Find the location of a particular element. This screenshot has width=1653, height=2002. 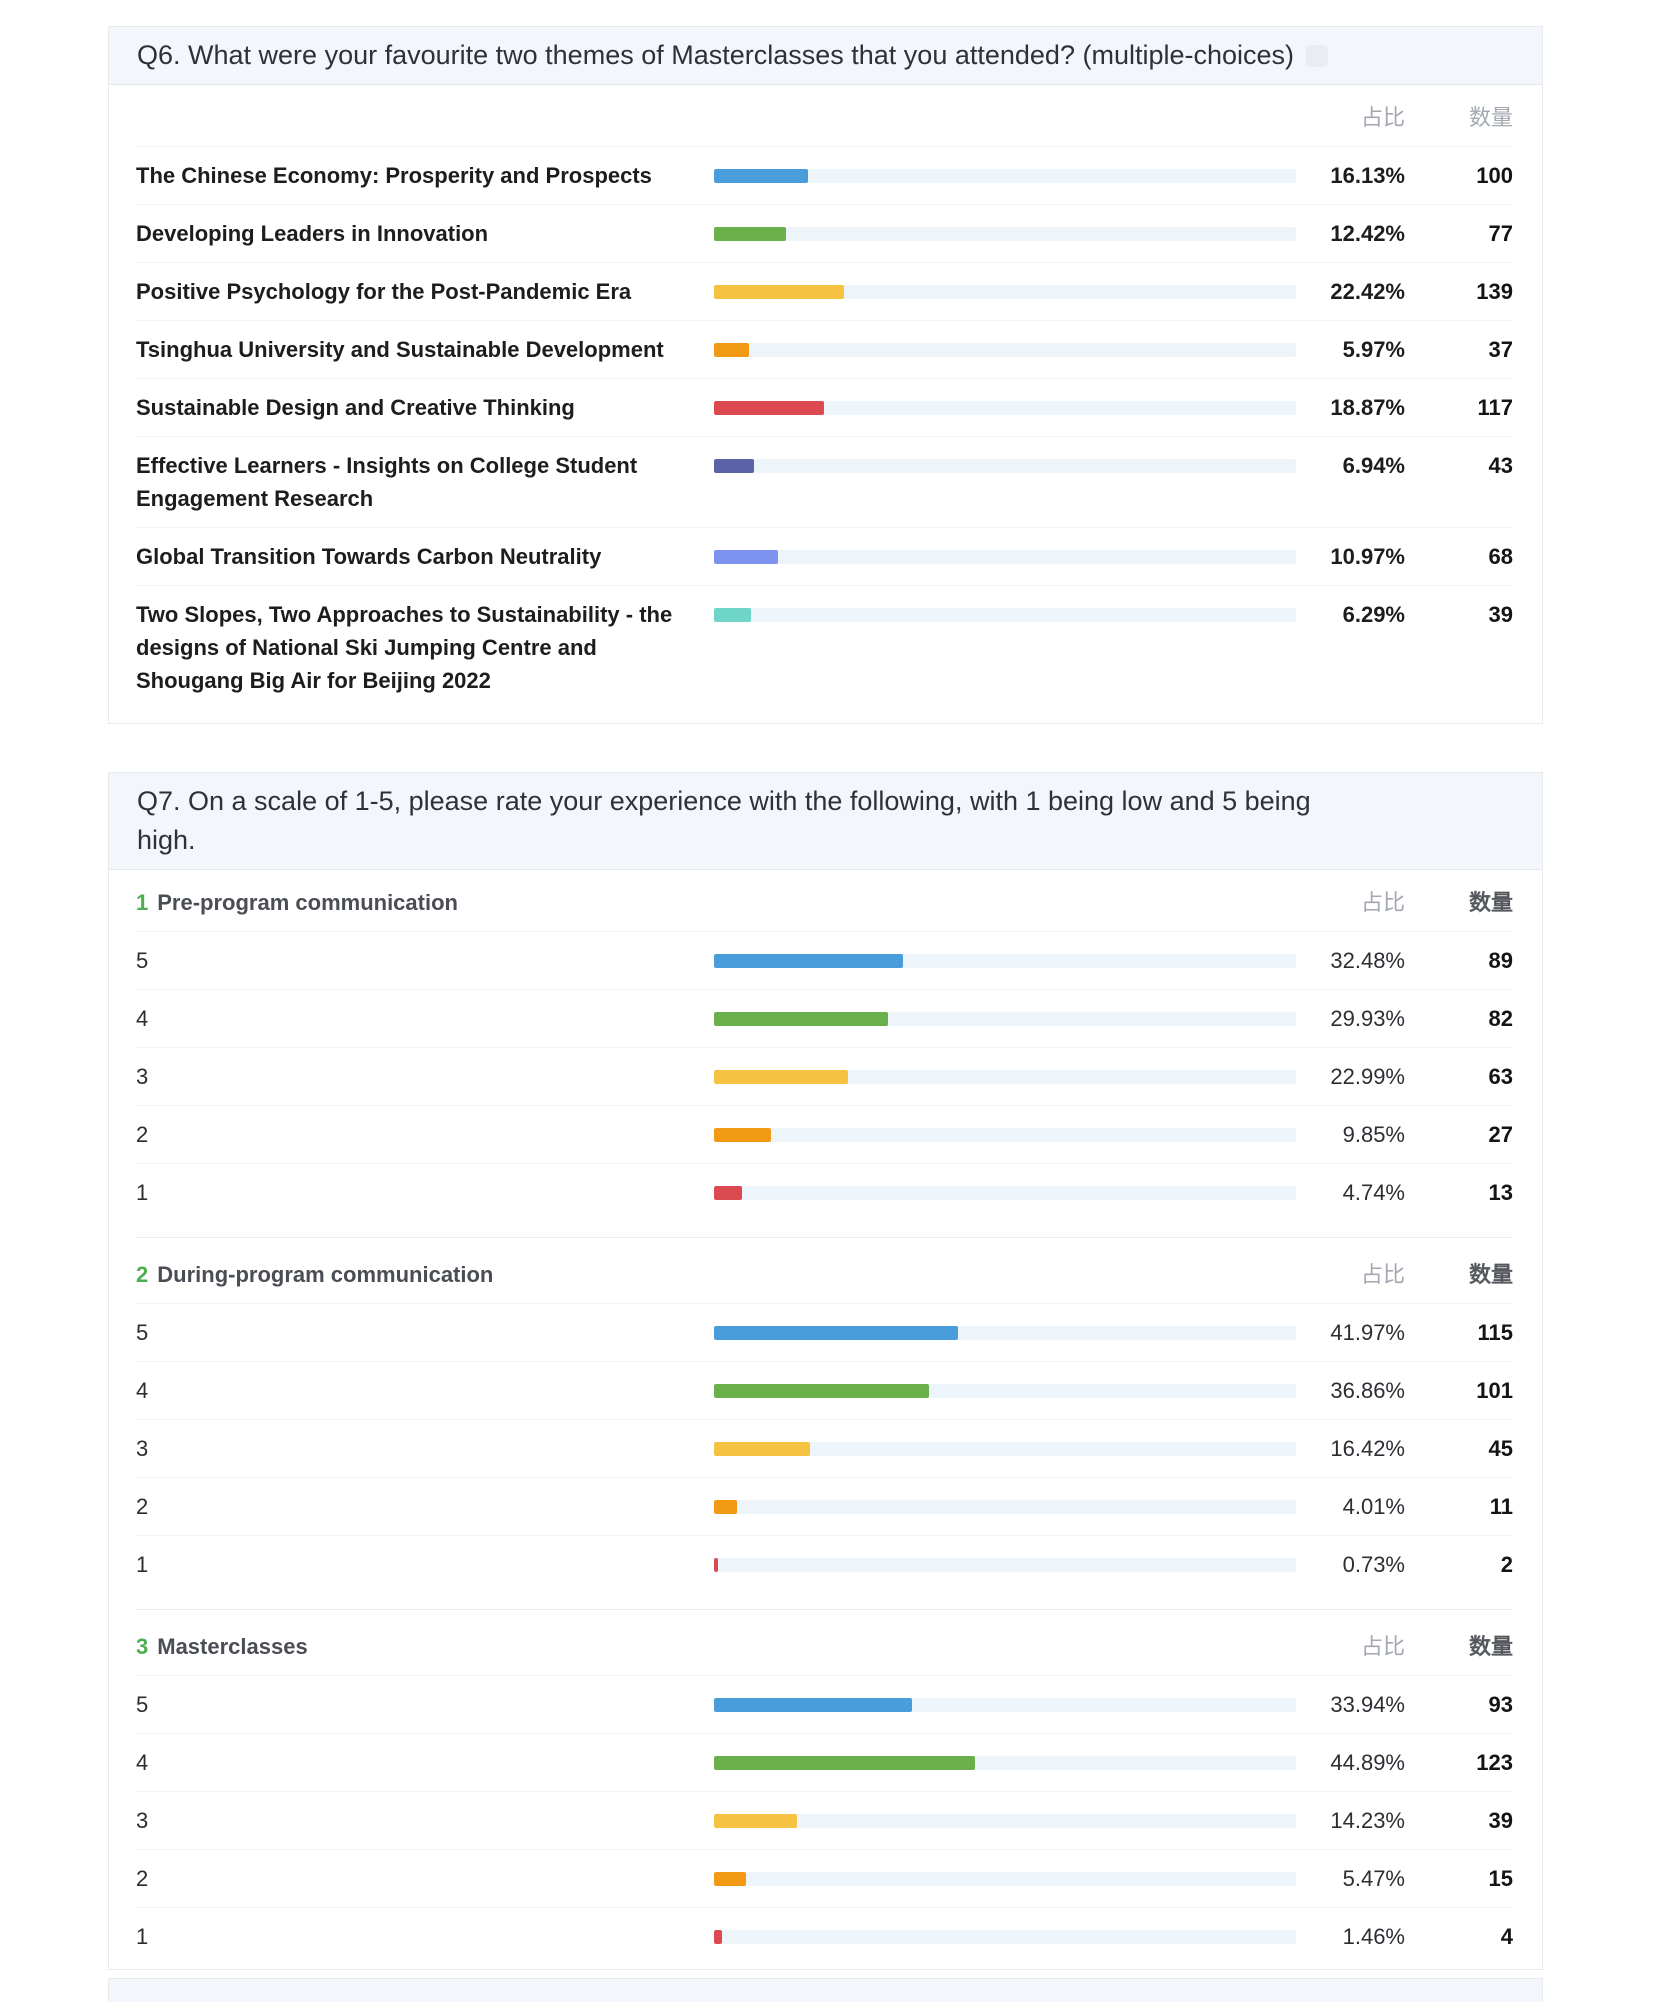

rating-row: 1 1.46% 4 is located at coordinates (824, 1936).